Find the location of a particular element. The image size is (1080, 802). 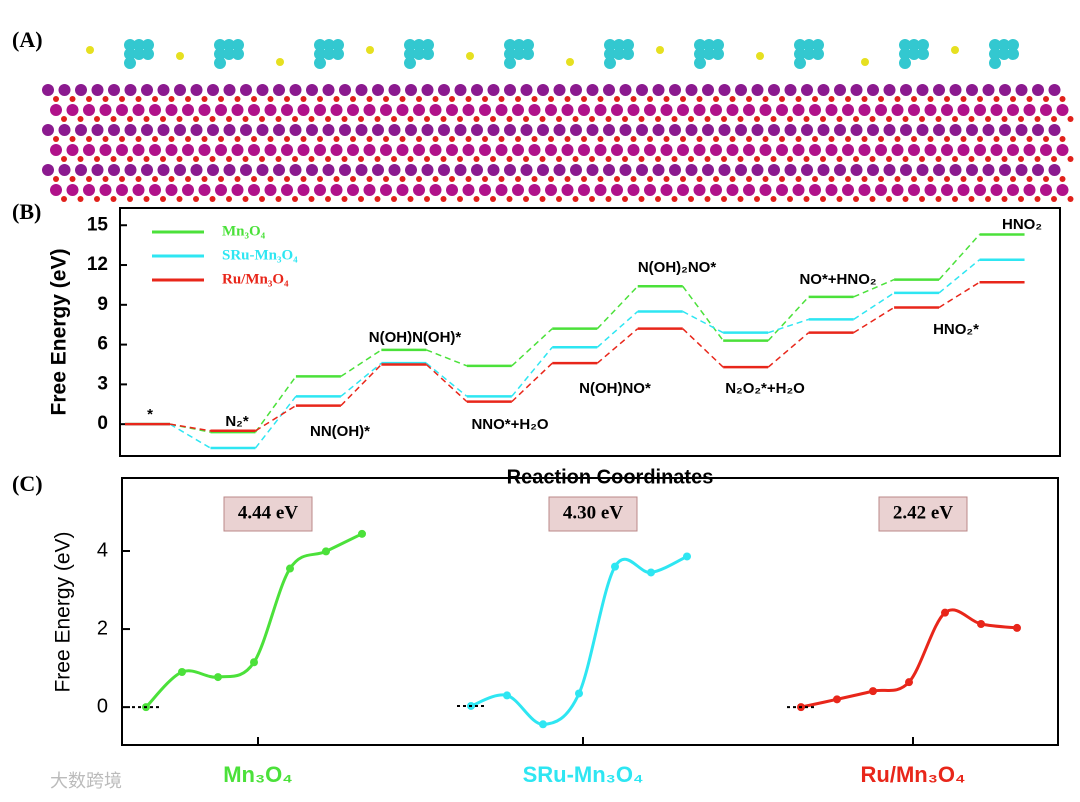

y-tick-label: 9 is located at coordinates (102, 304).